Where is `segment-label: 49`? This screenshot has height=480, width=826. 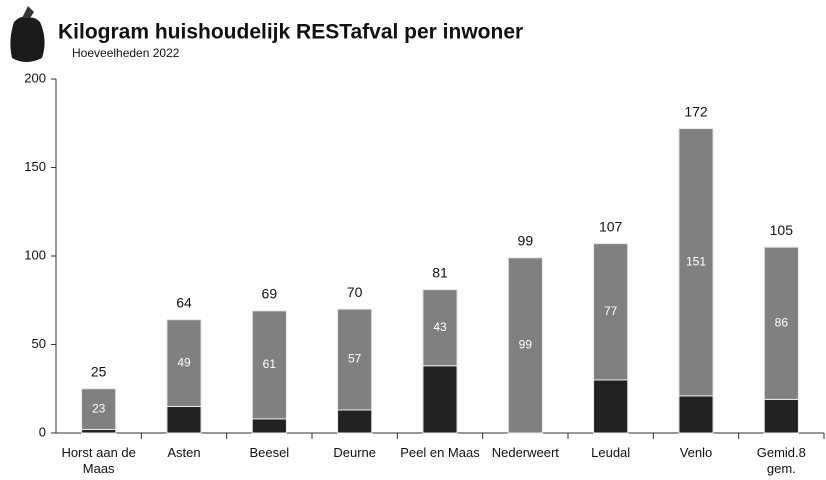
segment-label: 49 is located at coordinates (184, 362).